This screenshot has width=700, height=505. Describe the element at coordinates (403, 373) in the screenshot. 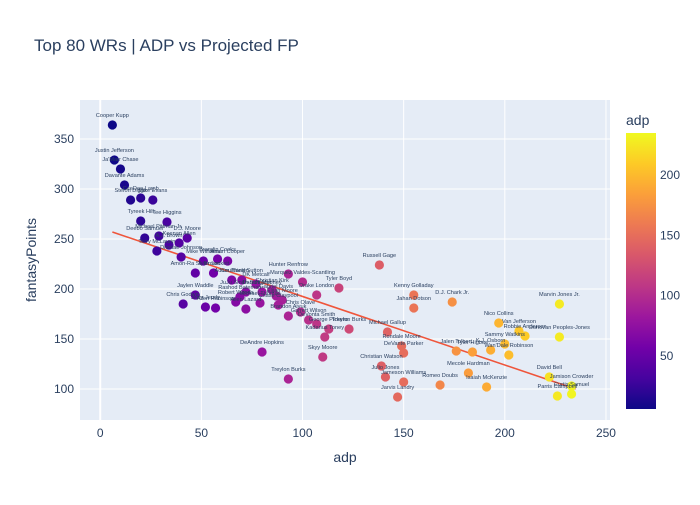

I see `point-label: Jameson Williams` at that location.